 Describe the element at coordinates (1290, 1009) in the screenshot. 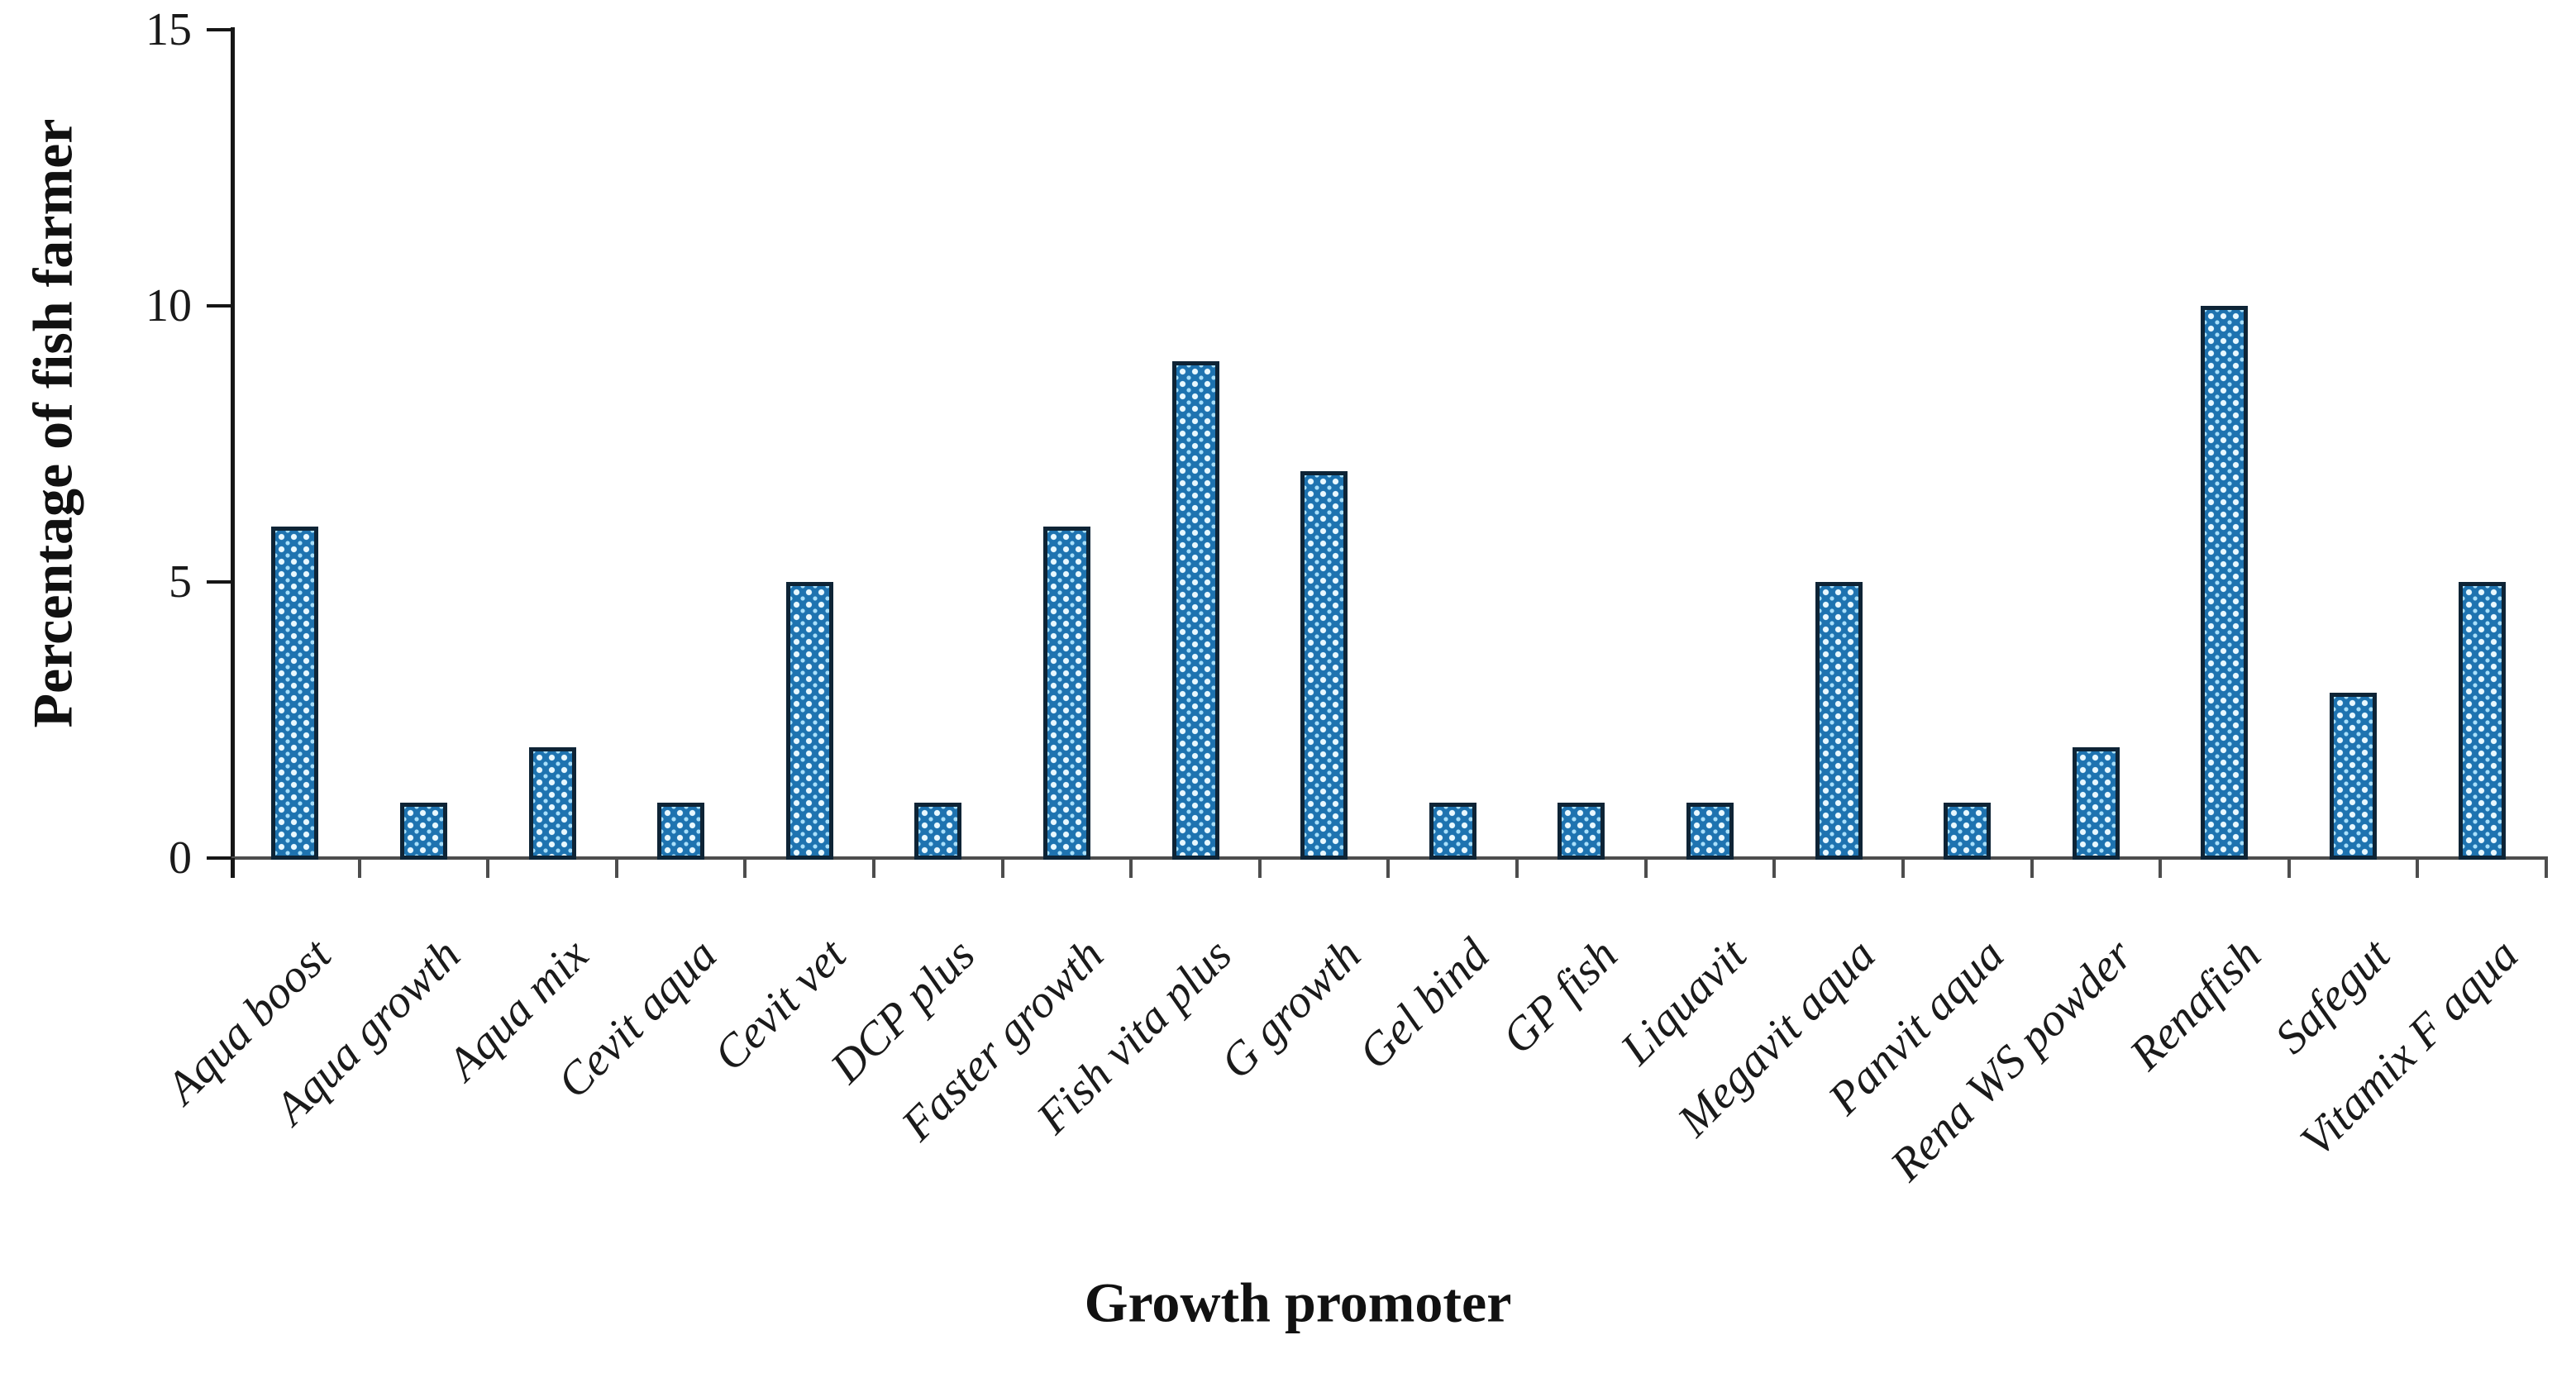

I see `x-category-label-text: G growth` at that location.